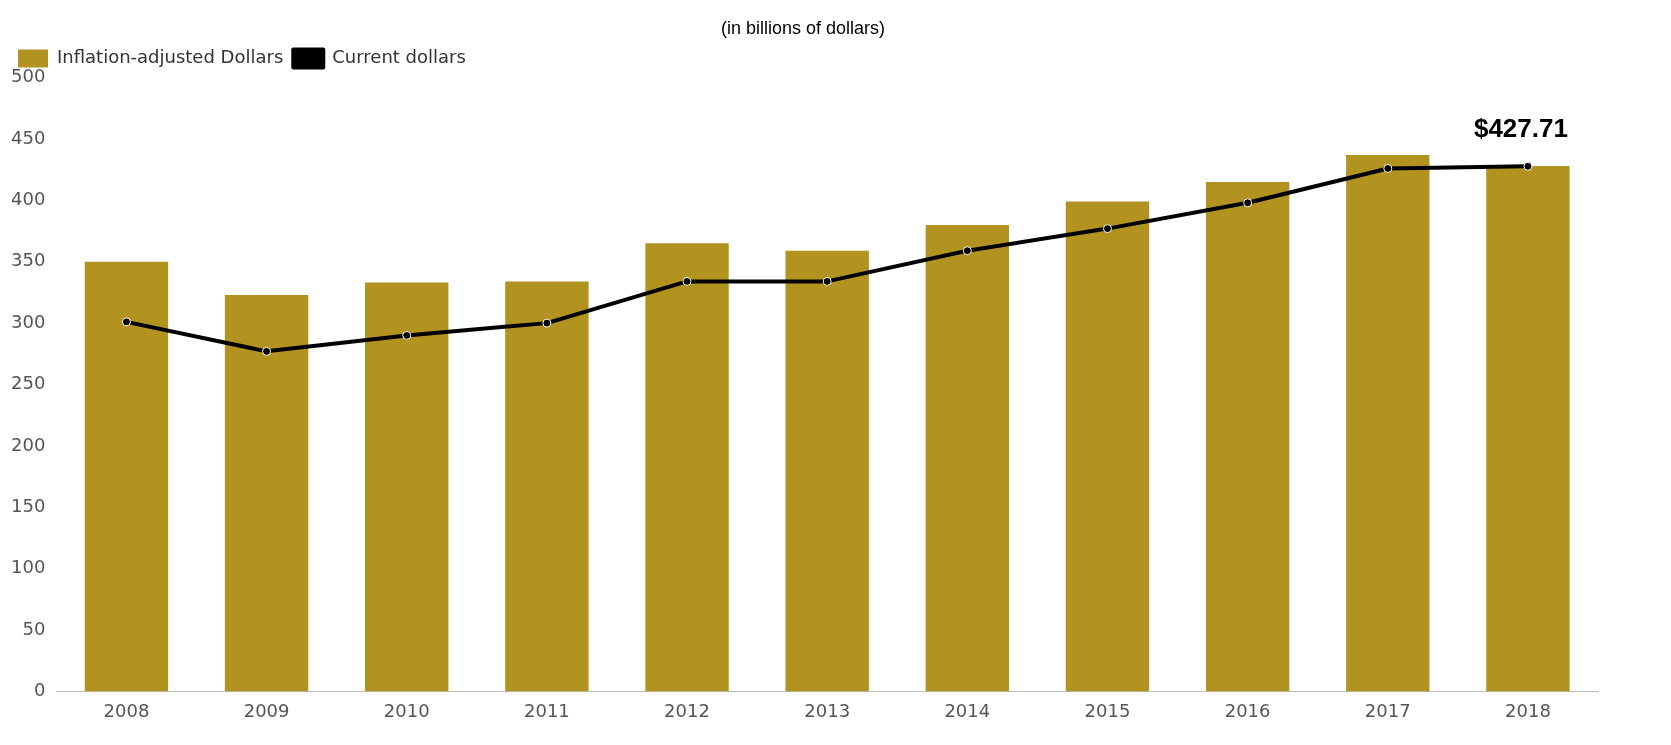  Describe the element at coordinates (28, 444) in the screenshot. I see `y-tick-label: 200` at that location.